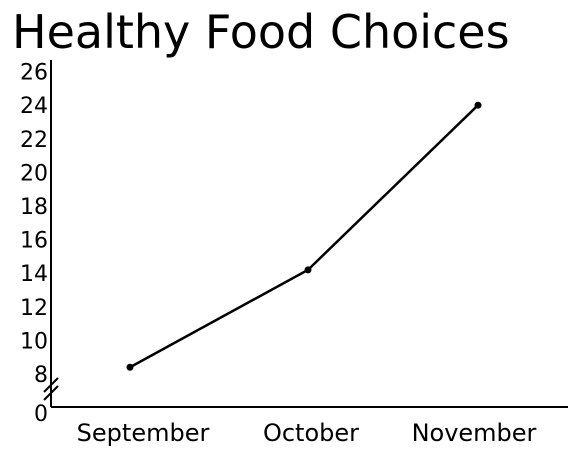 The height and width of the screenshot is (453, 585). What do you see at coordinates (34, 73) in the screenshot?
I see `y-tick-label: 26` at bounding box center [34, 73].